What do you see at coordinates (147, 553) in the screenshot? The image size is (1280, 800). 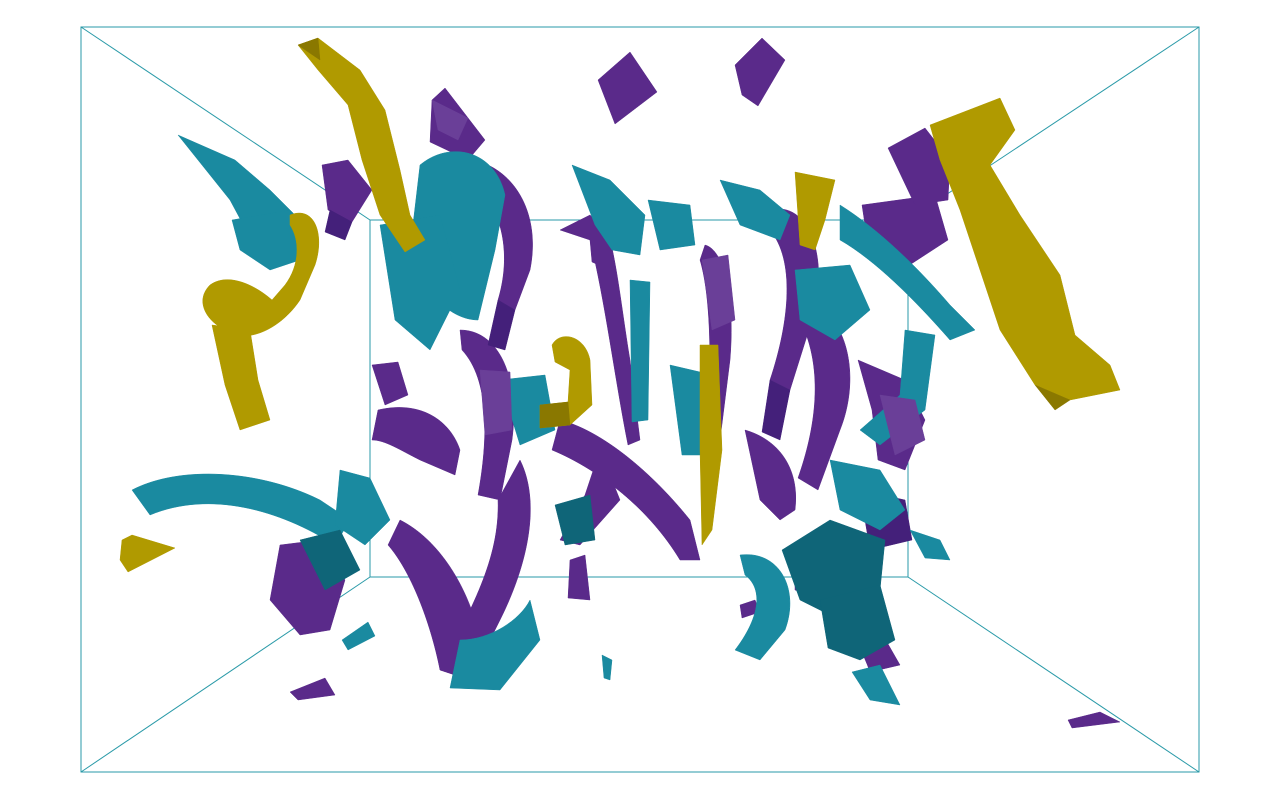 I see `gold-patch` at bounding box center [147, 553].